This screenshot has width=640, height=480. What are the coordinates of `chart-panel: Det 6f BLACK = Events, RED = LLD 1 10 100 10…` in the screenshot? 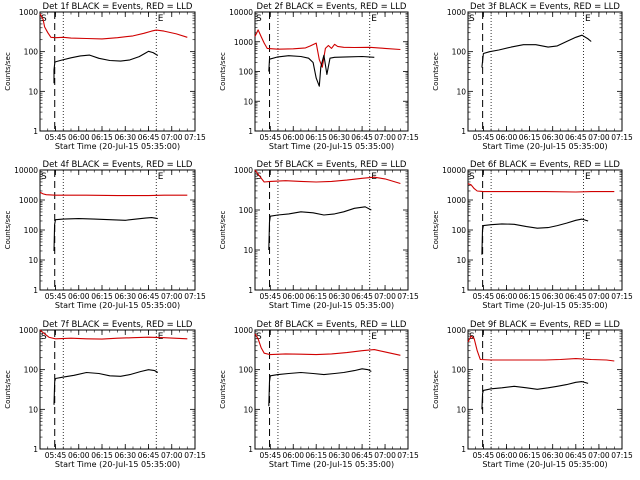 It's located at (532, 235).